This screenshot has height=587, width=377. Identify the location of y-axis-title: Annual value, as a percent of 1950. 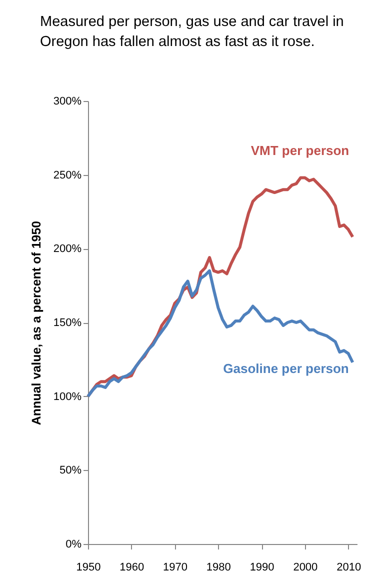
(36, 323).